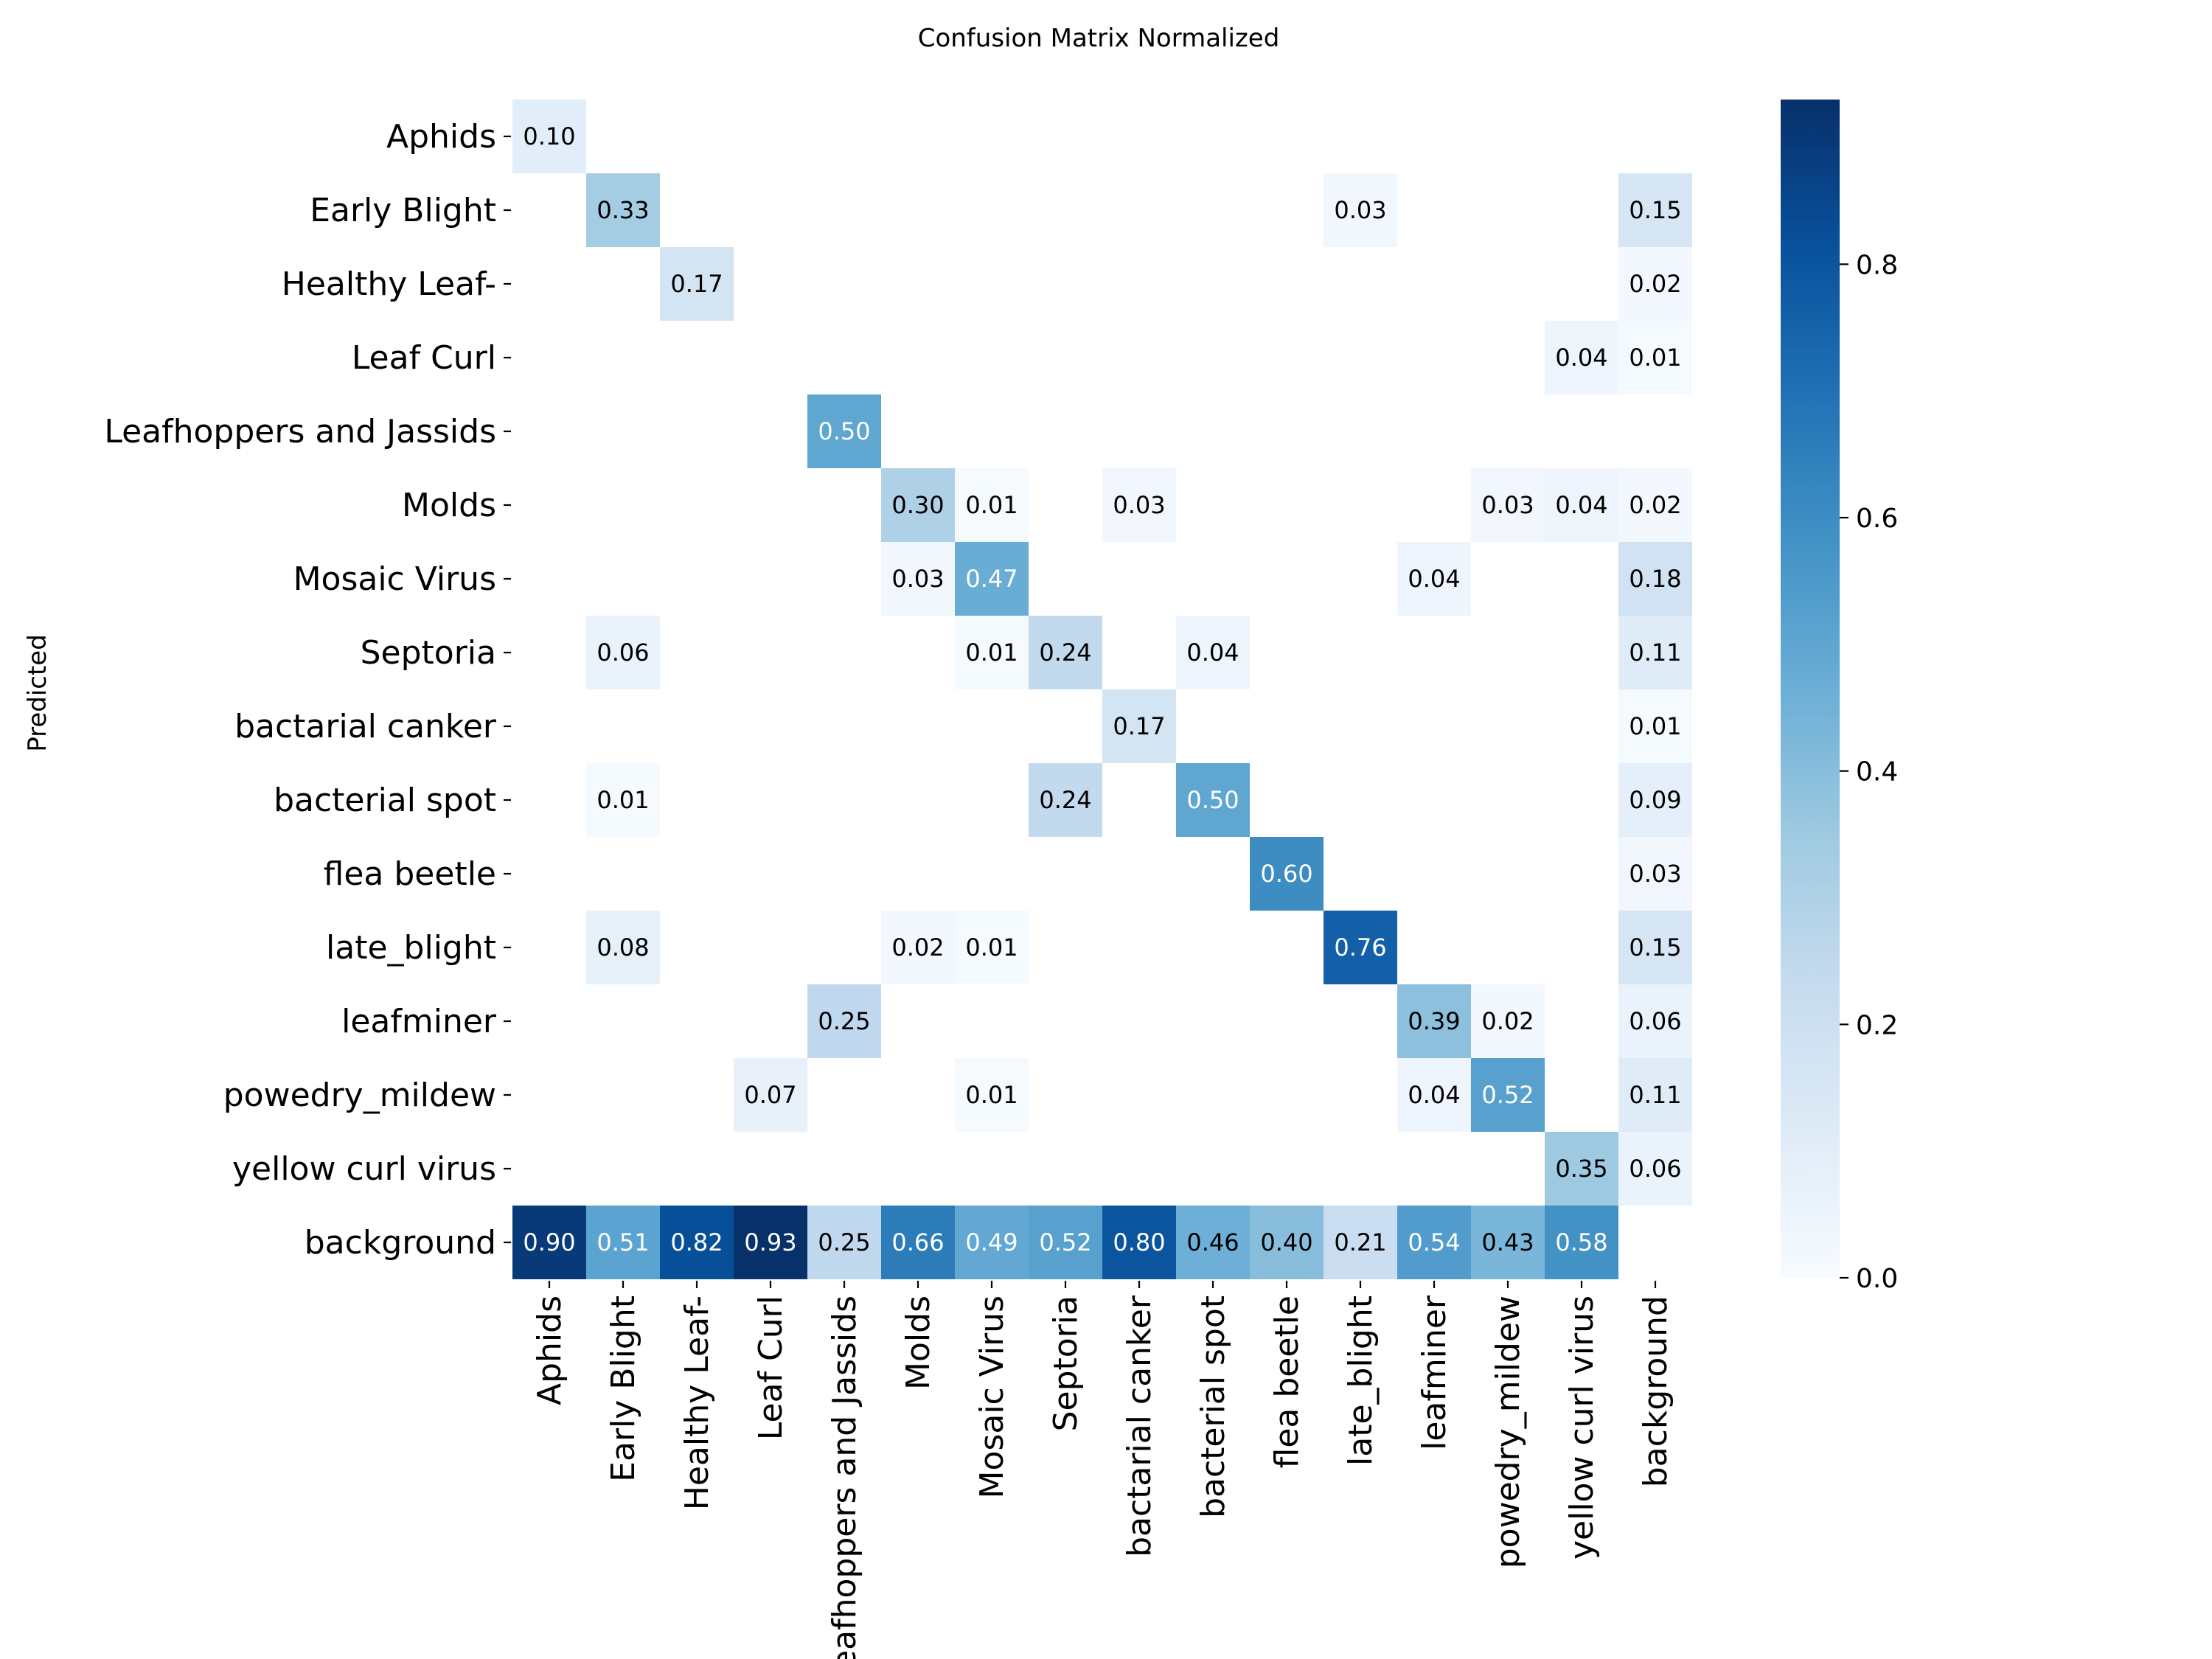 The width and height of the screenshot is (2212, 1659). What do you see at coordinates (364, 1169) in the screenshot?
I see `y-tick-label: yellow curl virus` at bounding box center [364, 1169].